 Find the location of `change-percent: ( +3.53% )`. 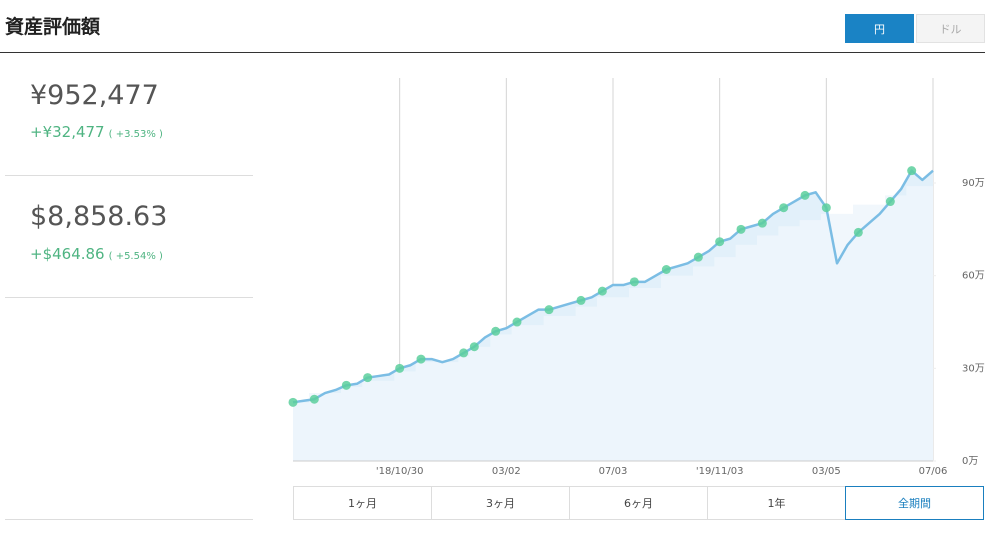

change-percent: ( +3.53% ) is located at coordinates (135, 134).